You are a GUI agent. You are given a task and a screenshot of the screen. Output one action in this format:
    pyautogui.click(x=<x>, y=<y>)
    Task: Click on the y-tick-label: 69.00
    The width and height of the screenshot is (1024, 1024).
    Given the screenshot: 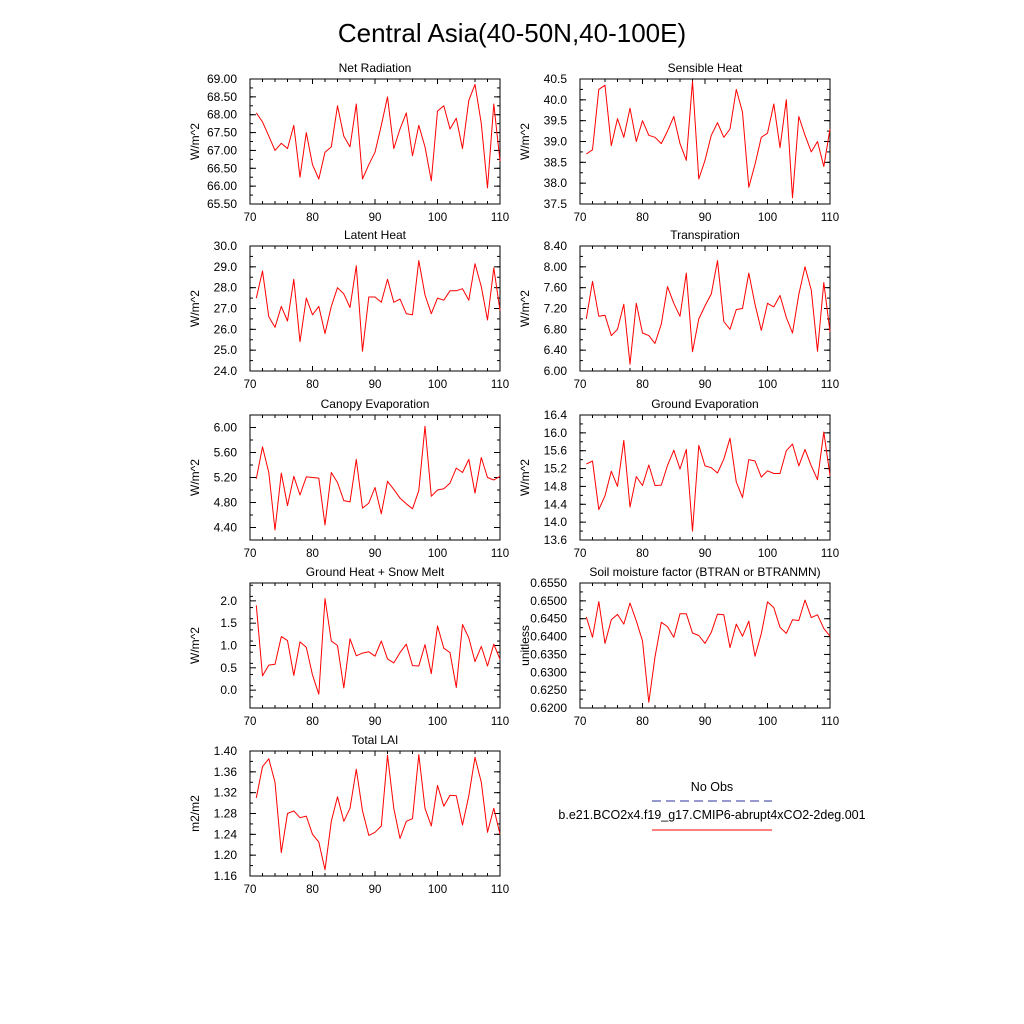 What is the action you would take?
    pyautogui.click(x=222, y=79)
    